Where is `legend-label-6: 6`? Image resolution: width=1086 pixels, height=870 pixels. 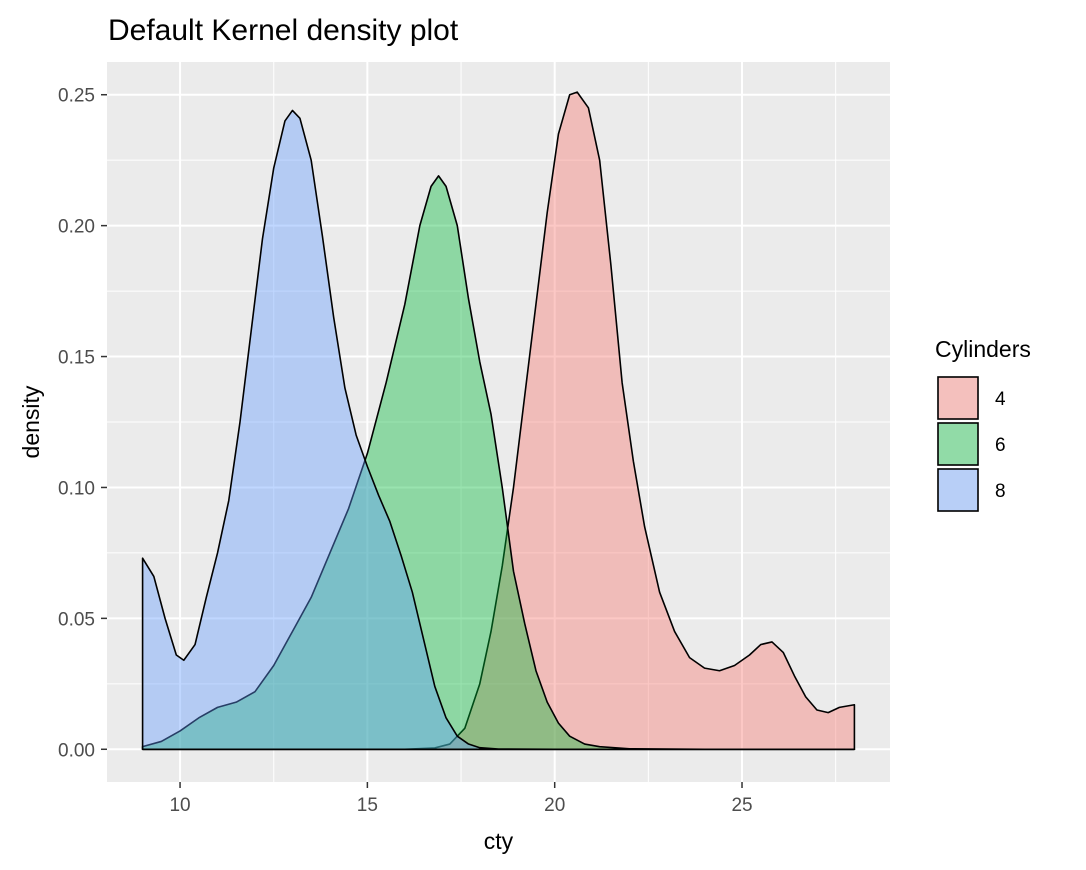
legend-label-6: 6 is located at coordinates (1000, 445).